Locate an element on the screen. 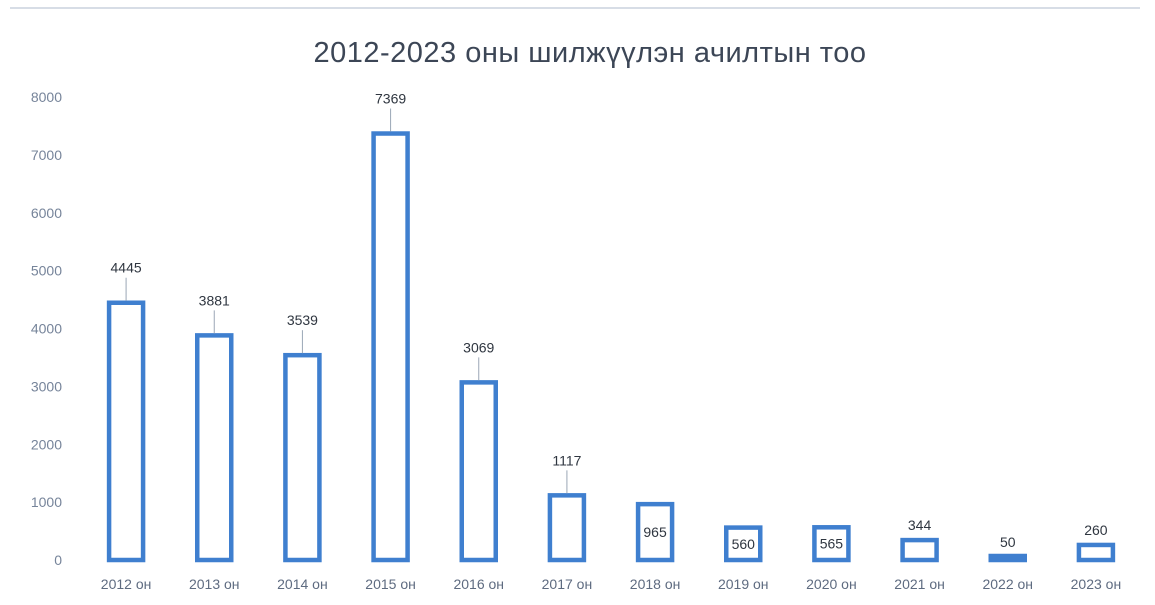  y-tick-label: 4000 is located at coordinates (46, 329).